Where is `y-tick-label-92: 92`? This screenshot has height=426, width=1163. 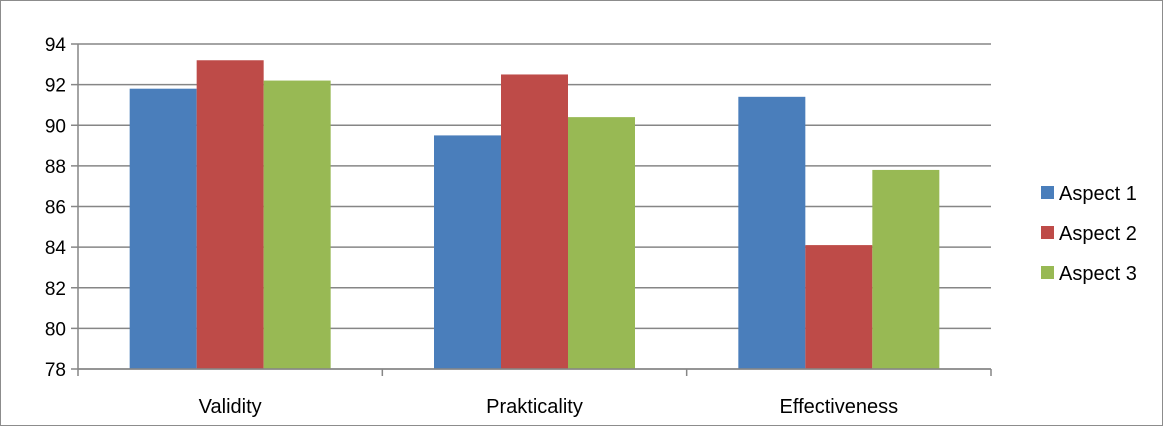
y-tick-label-92: 92 is located at coordinates (55, 86).